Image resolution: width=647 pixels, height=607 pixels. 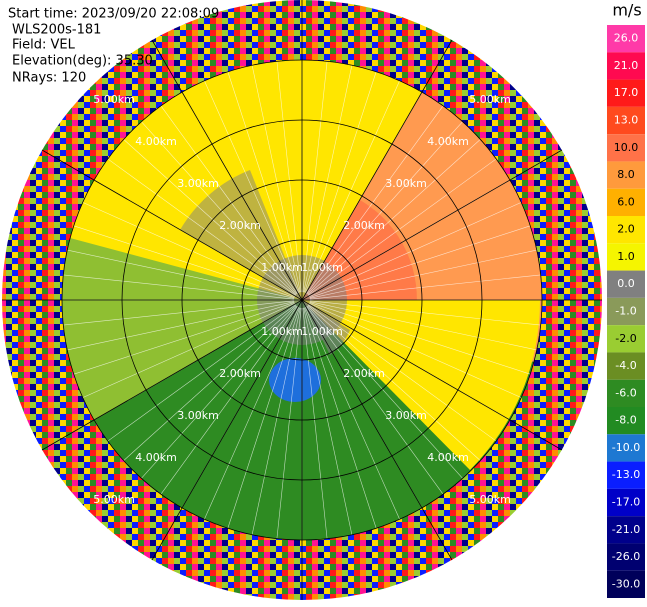 I want to click on colorbar-tick-label: -30.0, so click(x=626, y=583).